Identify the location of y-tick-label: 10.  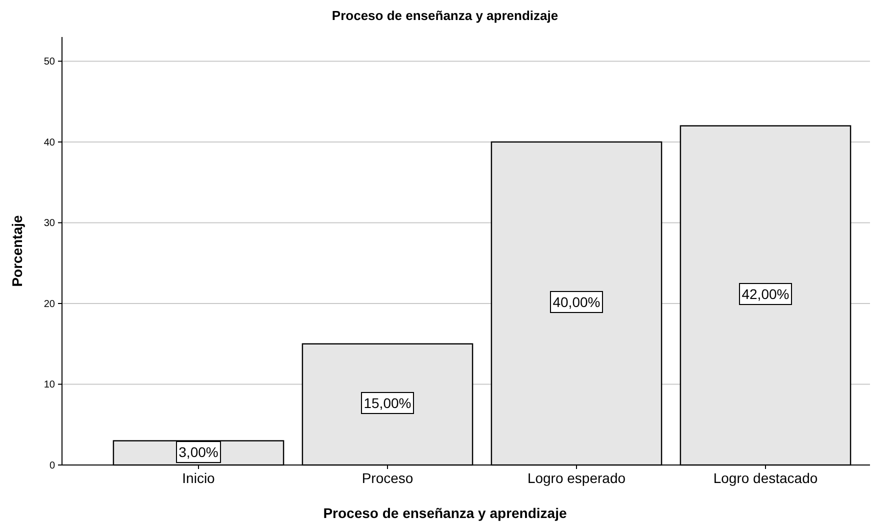
(50, 385).